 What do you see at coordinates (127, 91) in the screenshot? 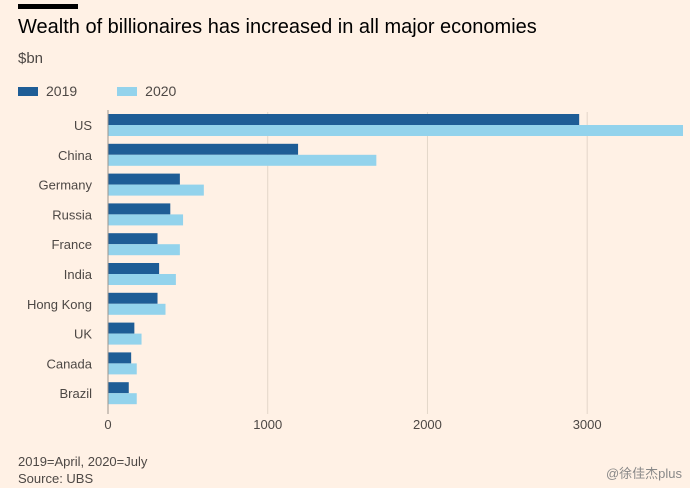
I see `legend-swatch-2020` at bounding box center [127, 91].